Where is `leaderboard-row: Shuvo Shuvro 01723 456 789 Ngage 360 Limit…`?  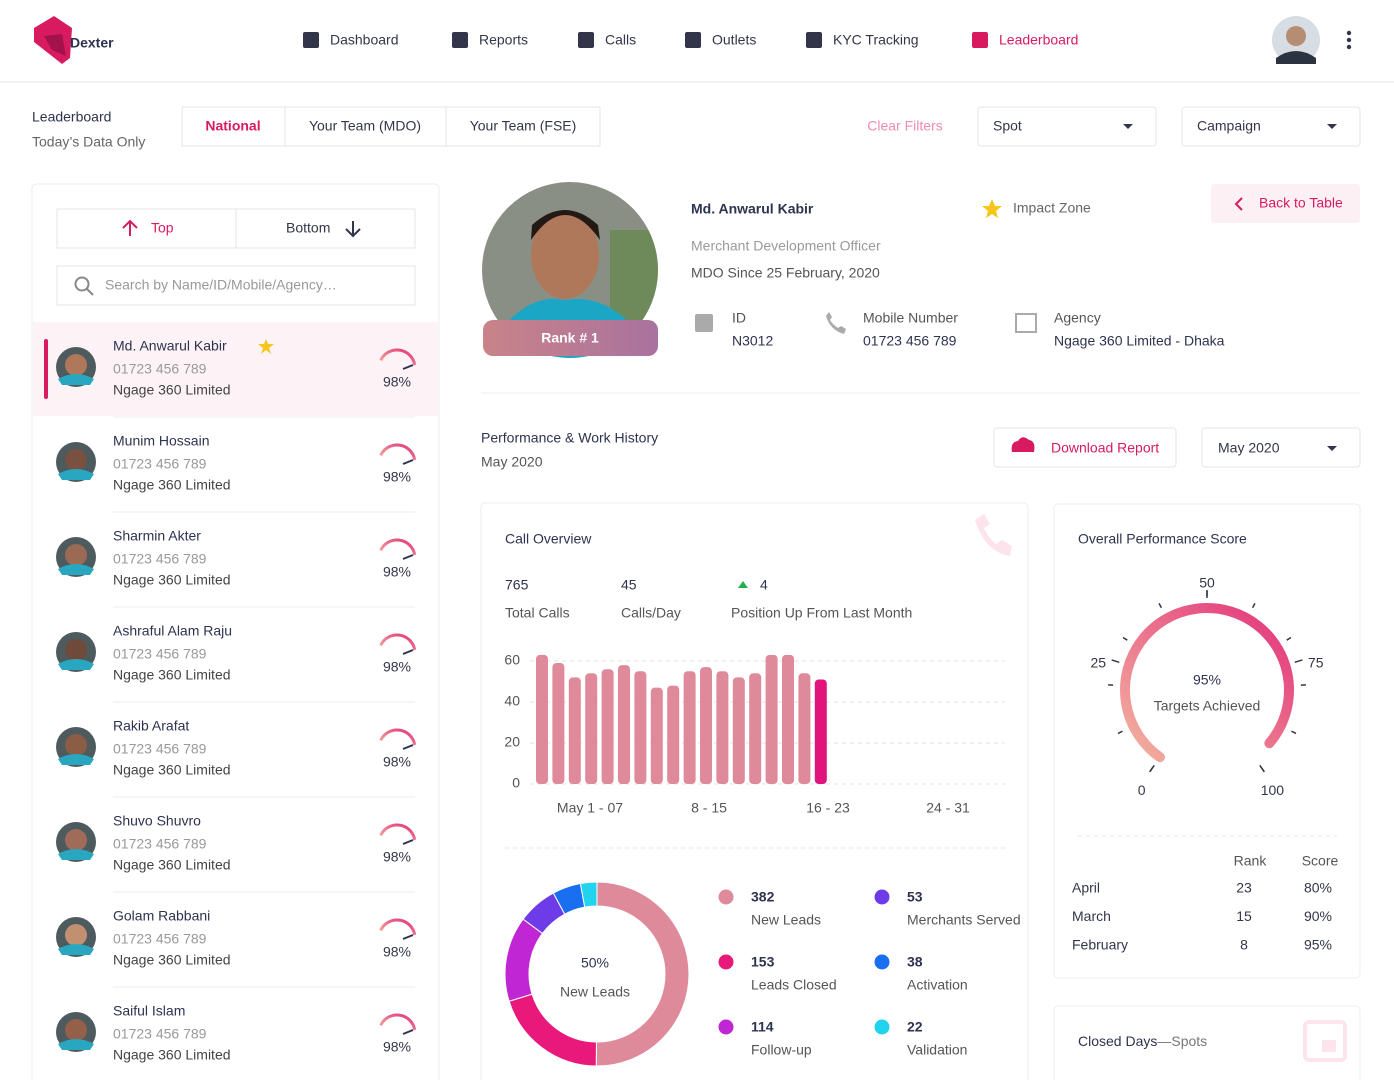
leaderboard-row: Shuvo Shuvro 01723 456 789 Ngage 360 Limit… is located at coordinates (236, 834).